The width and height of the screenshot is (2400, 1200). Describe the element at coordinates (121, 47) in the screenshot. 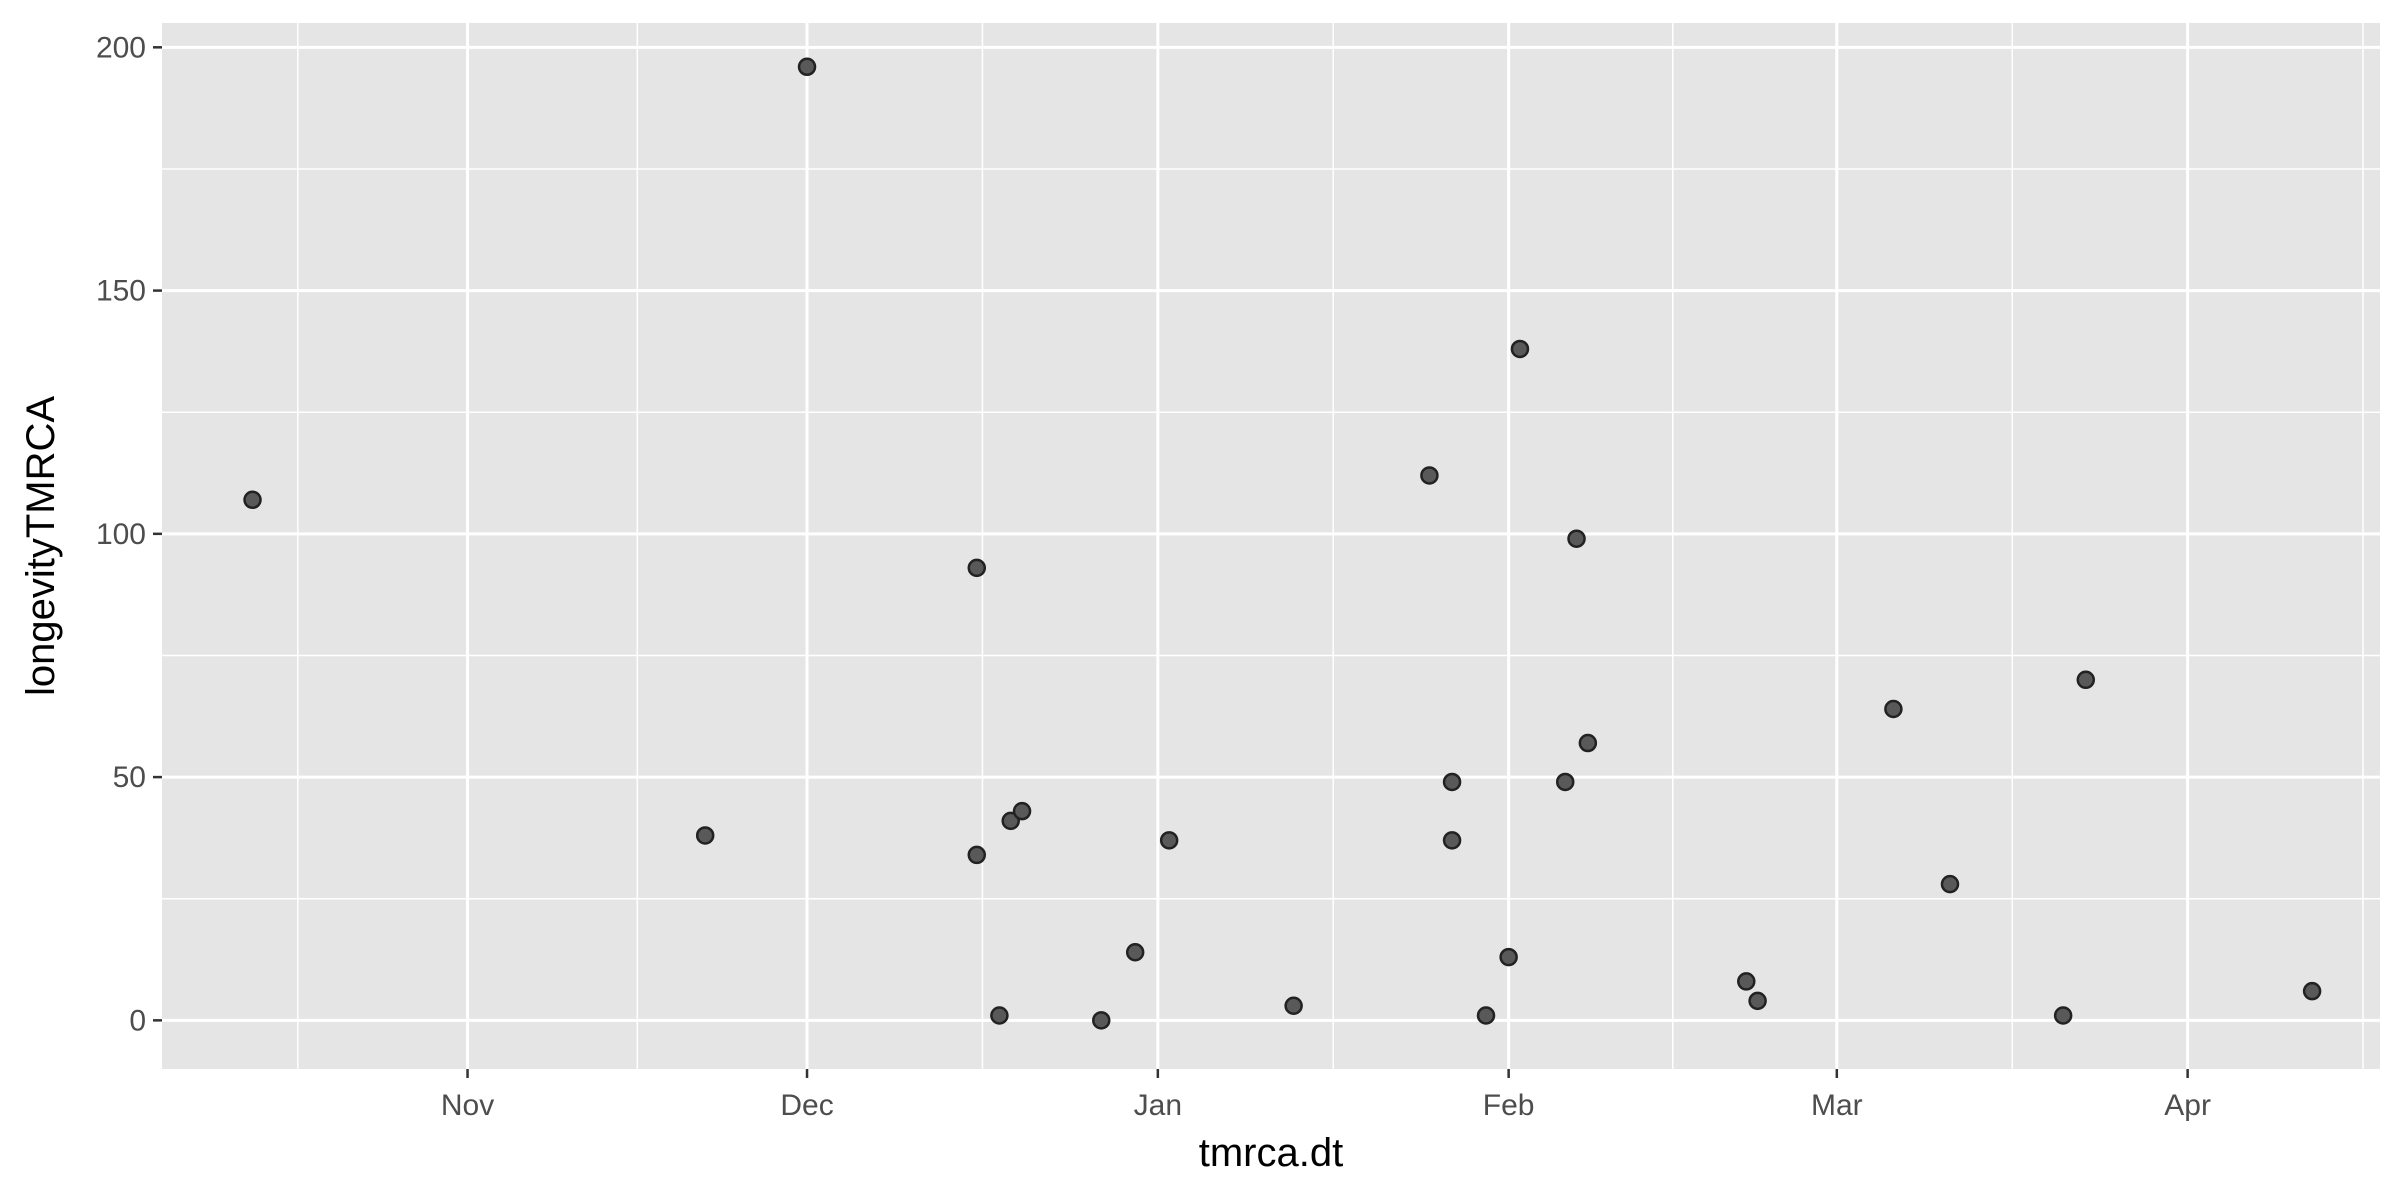

I see `y-tick-label: 200` at that location.